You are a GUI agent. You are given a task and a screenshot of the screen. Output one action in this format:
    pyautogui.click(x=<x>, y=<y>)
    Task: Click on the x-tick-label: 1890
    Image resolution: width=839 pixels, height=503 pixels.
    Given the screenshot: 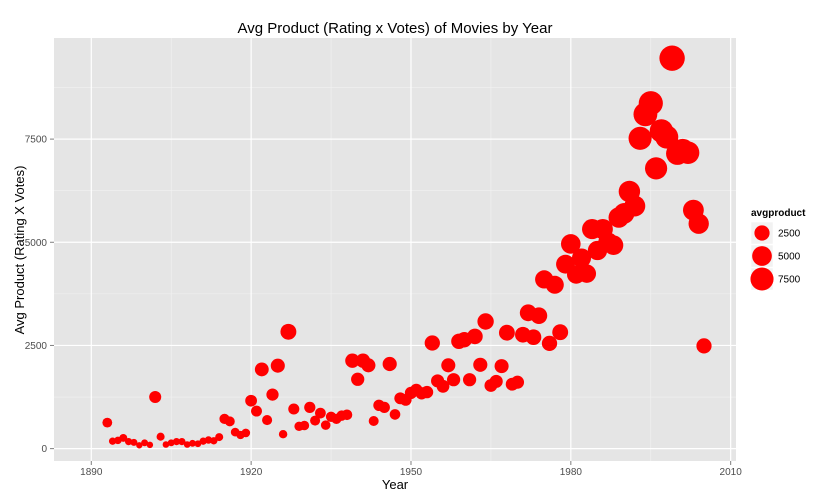 What is the action you would take?
    pyautogui.click(x=91, y=472)
    